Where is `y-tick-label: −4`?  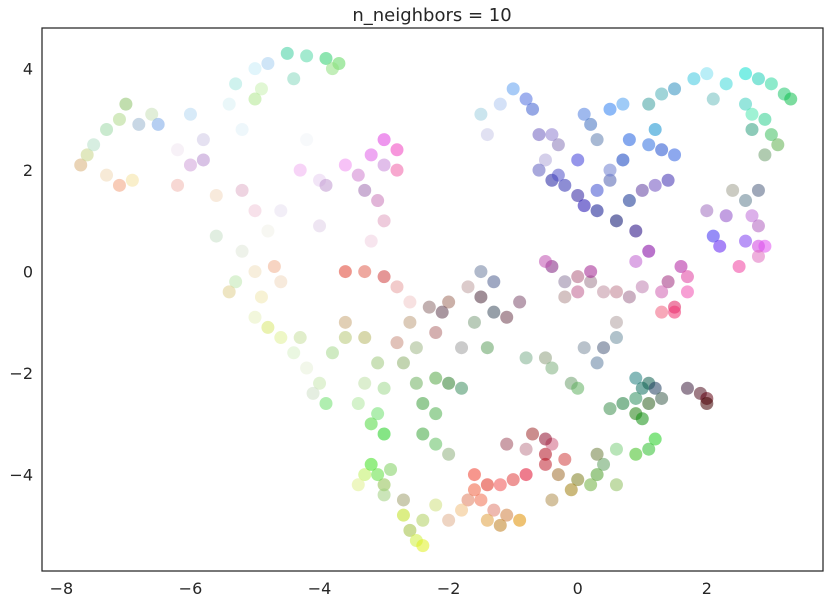
y-tick-label: −4 is located at coordinates (21, 475).